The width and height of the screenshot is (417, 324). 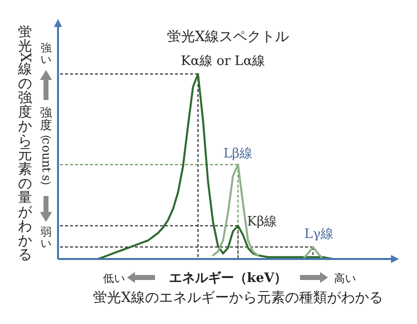 I want to click on annotation: Kβ線, so click(x=262, y=222).